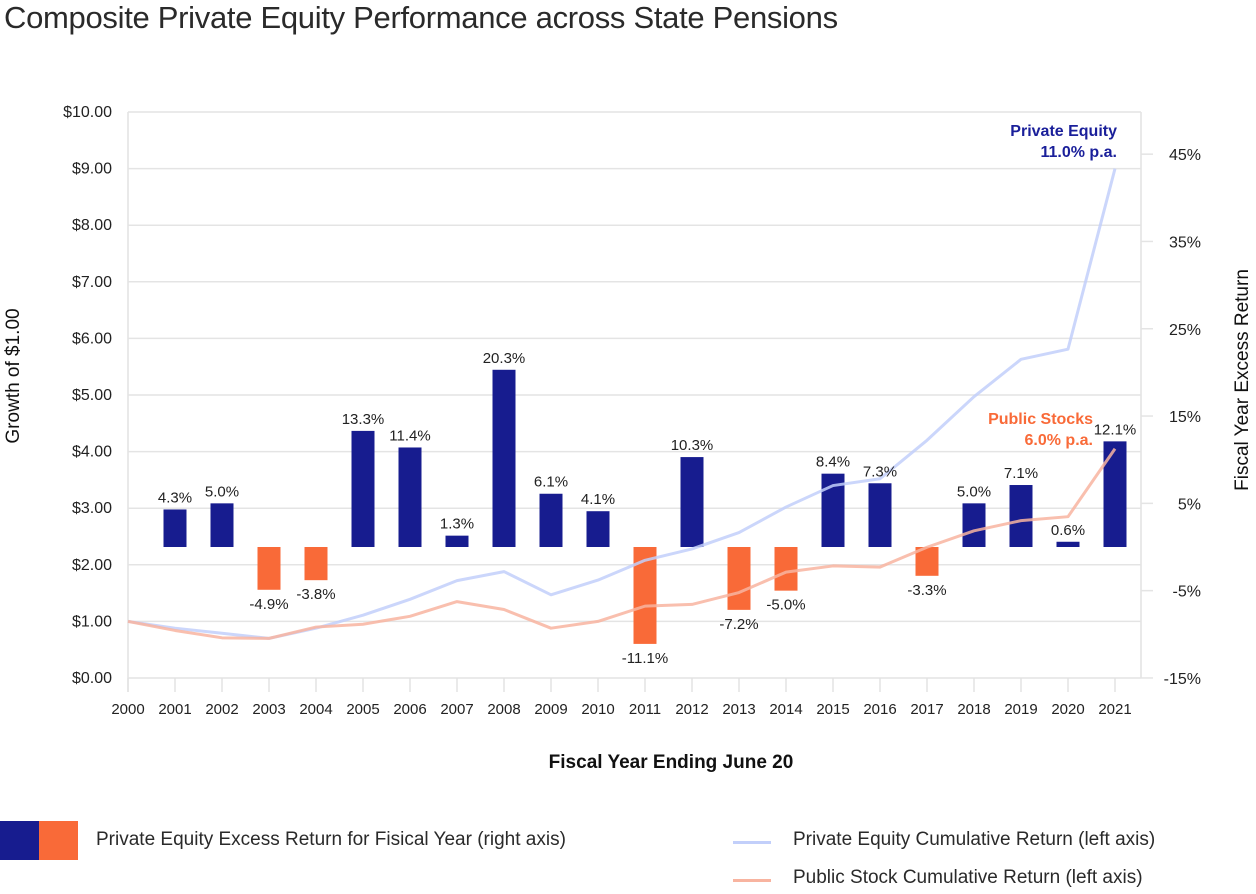  Describe the element at coordinates (833, 462) in the screenshot. I see `bar-label-2015: 8.4%` at that location.